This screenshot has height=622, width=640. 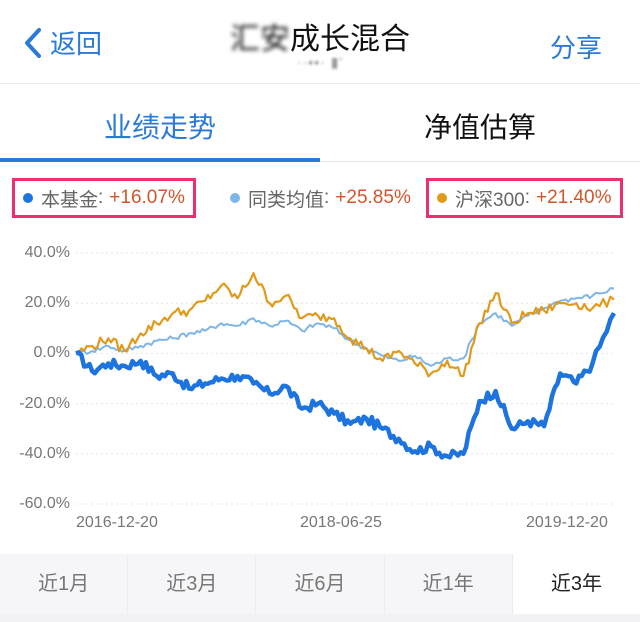 I want to click on legend-value: +21.40%, so click(x=573, y=197).